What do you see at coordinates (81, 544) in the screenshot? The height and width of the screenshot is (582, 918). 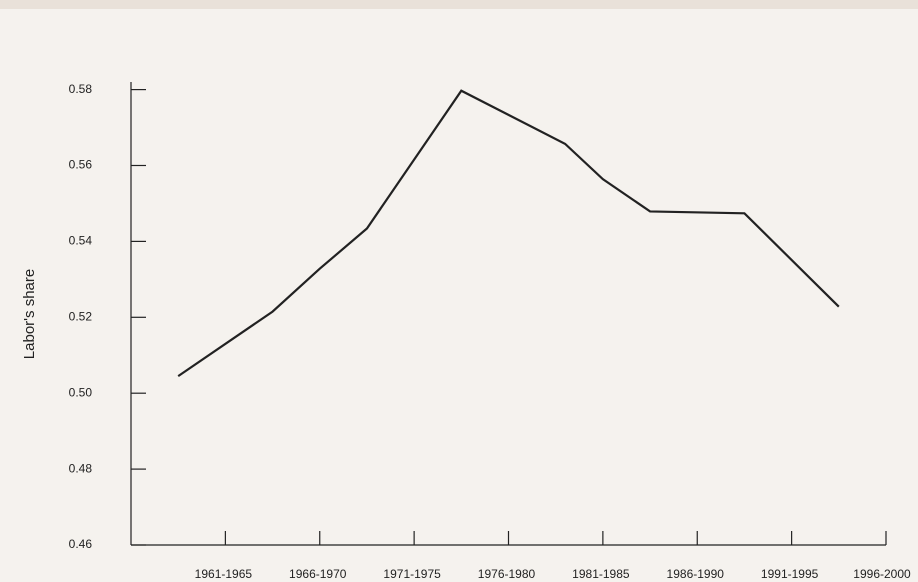 I see `y-tick-label: 0.46` at bounding box center [81, 544].